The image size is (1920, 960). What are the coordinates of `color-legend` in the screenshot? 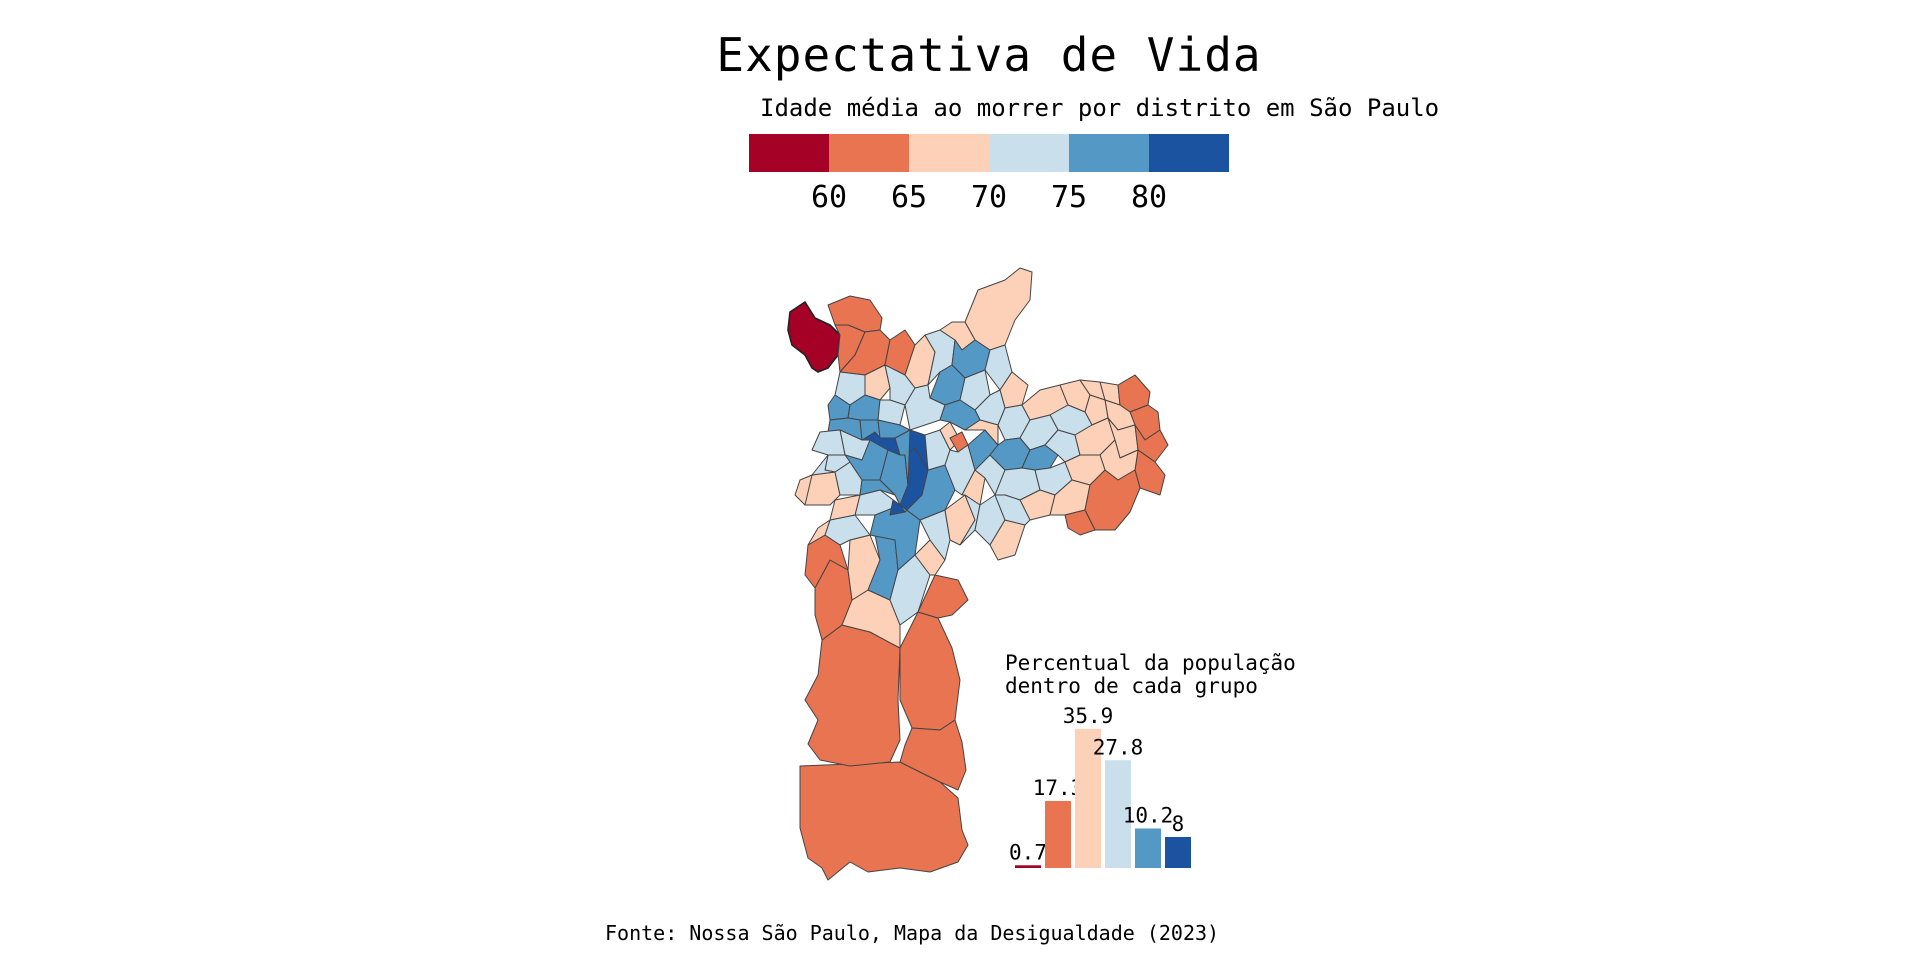 It's located at (989, 153).